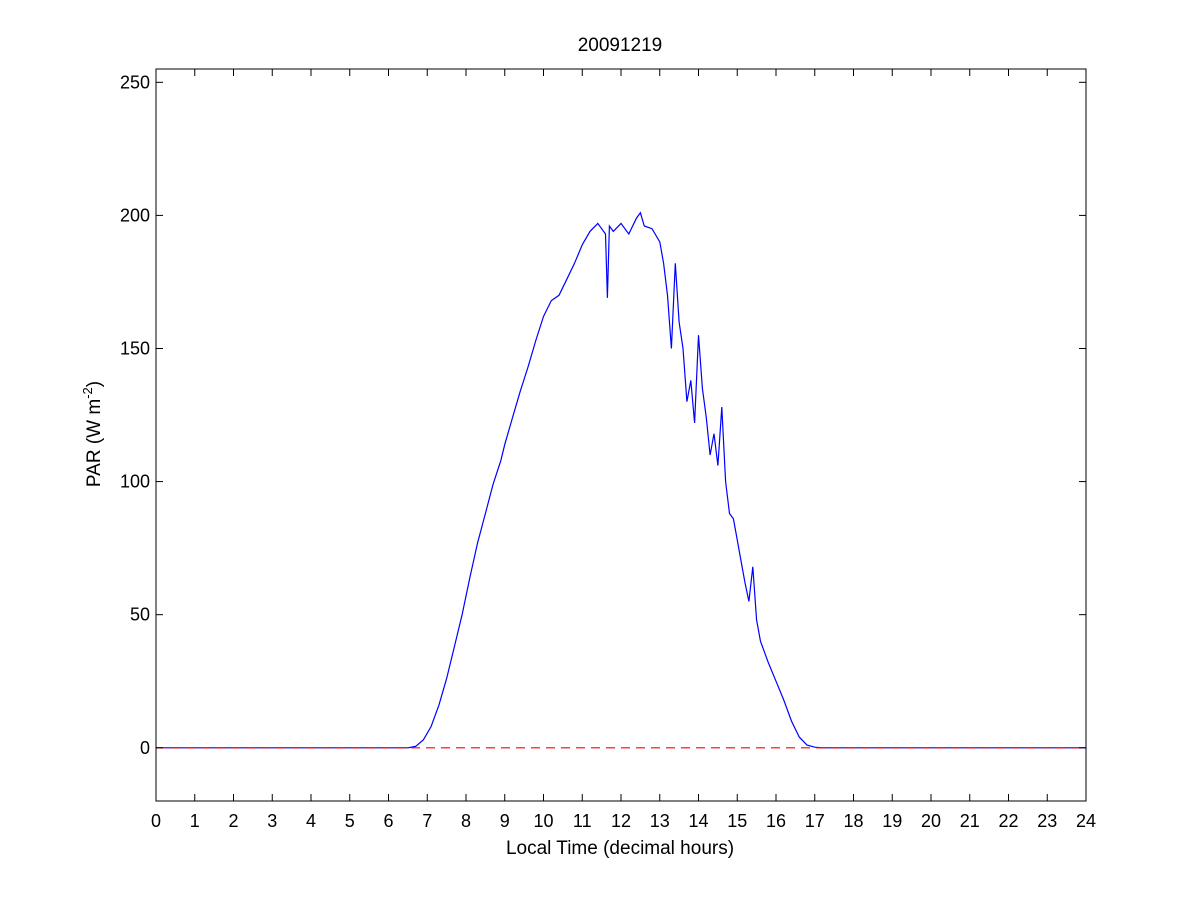  I want to click on x-tick-label: 21, so click(970, 821).